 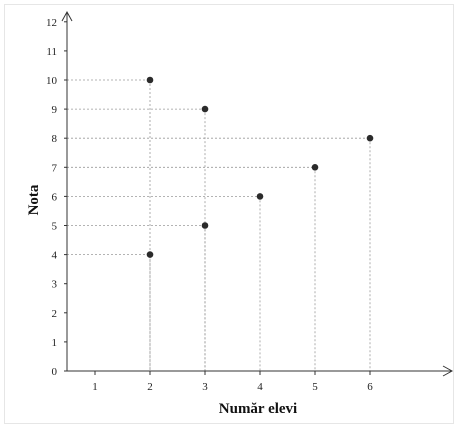 I want to click on y-tick-label: 7, so click(x=55, y=168).